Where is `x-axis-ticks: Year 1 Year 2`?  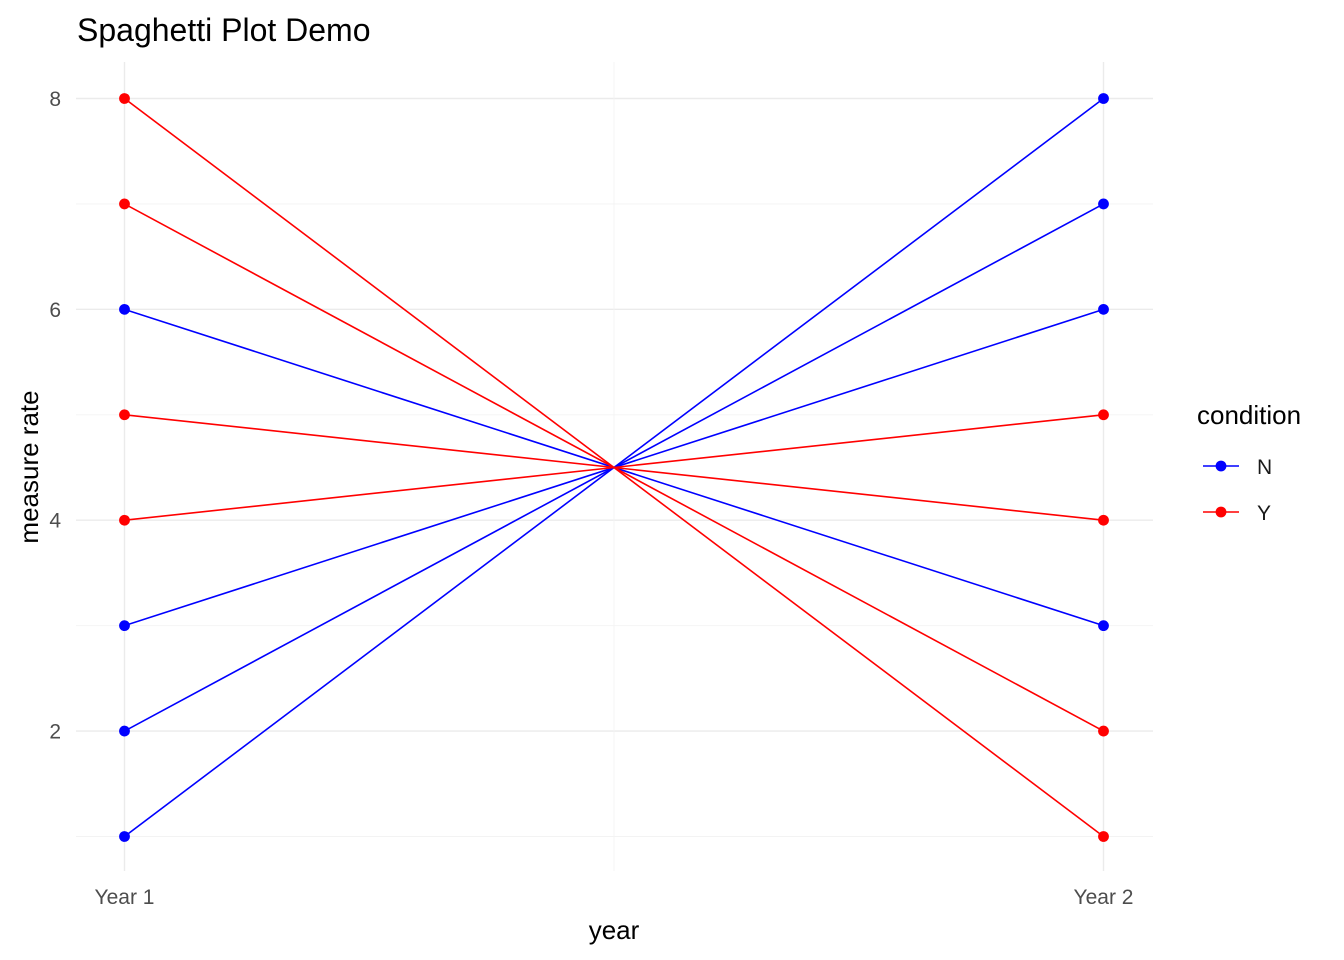
x-axis-ticks: Year 1 Year 2 is located at coordinates (614, 897).